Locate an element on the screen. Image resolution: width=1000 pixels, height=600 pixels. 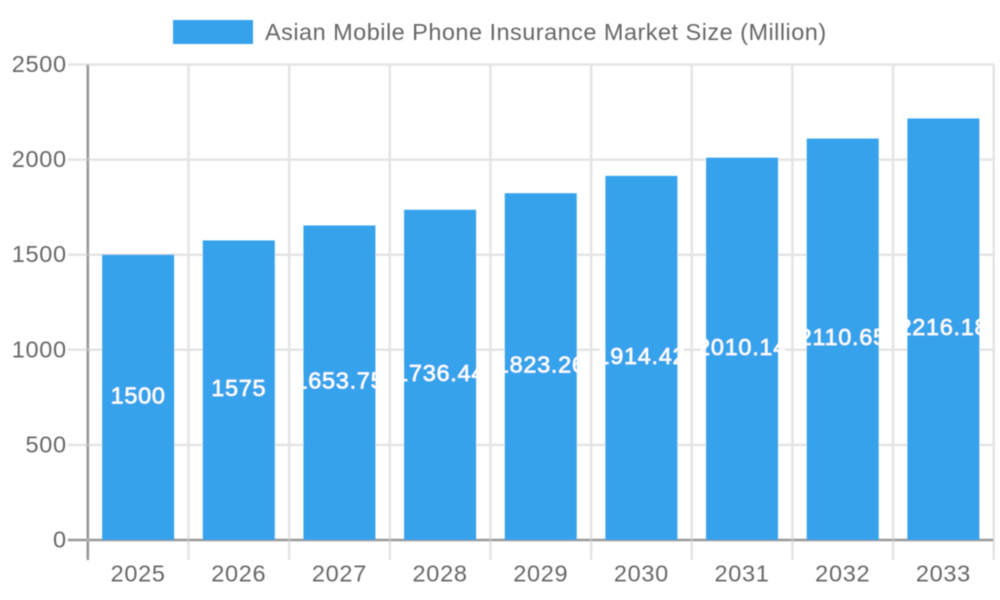
svg-text: 1736.44 is located at coordinates (440, 373).